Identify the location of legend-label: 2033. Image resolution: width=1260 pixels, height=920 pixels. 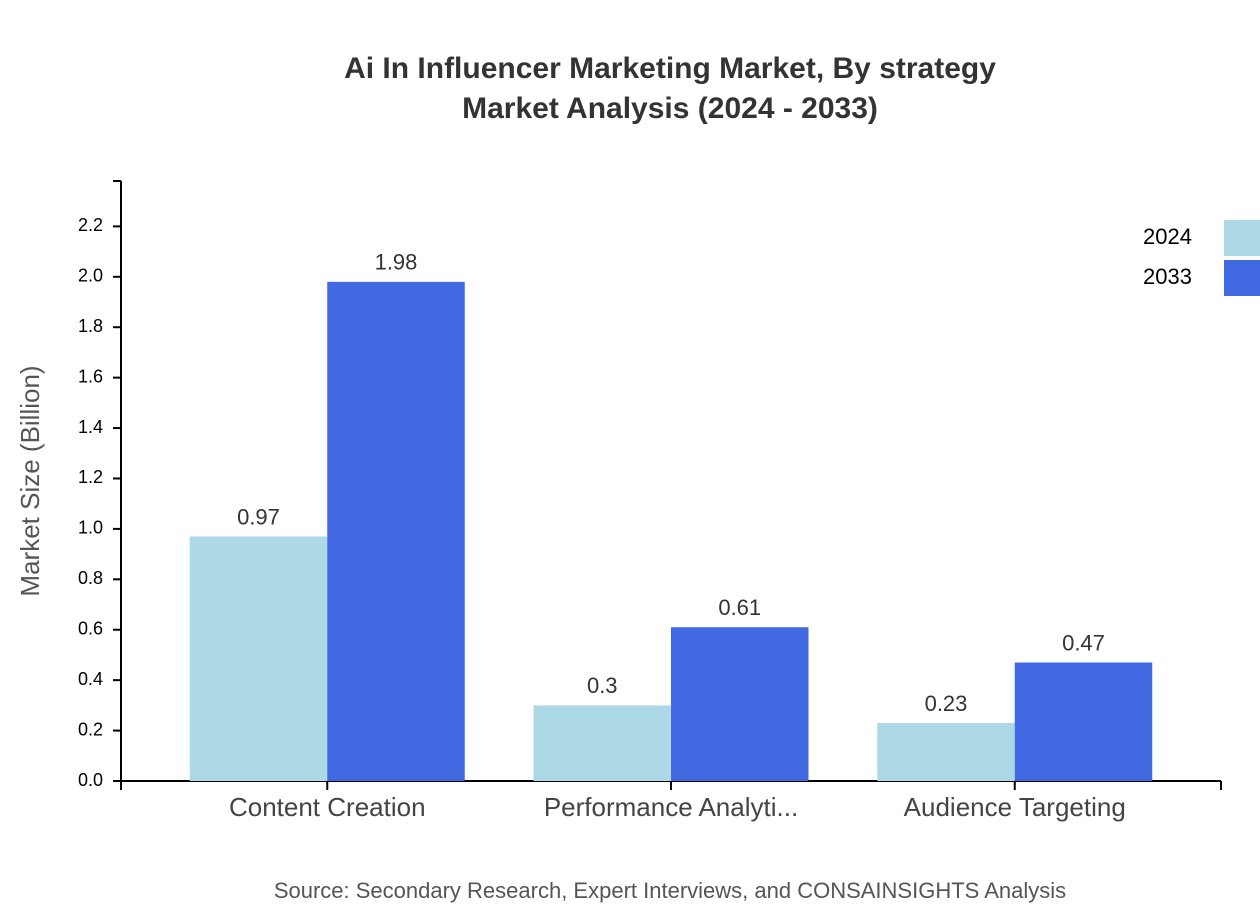
(1167, 276).